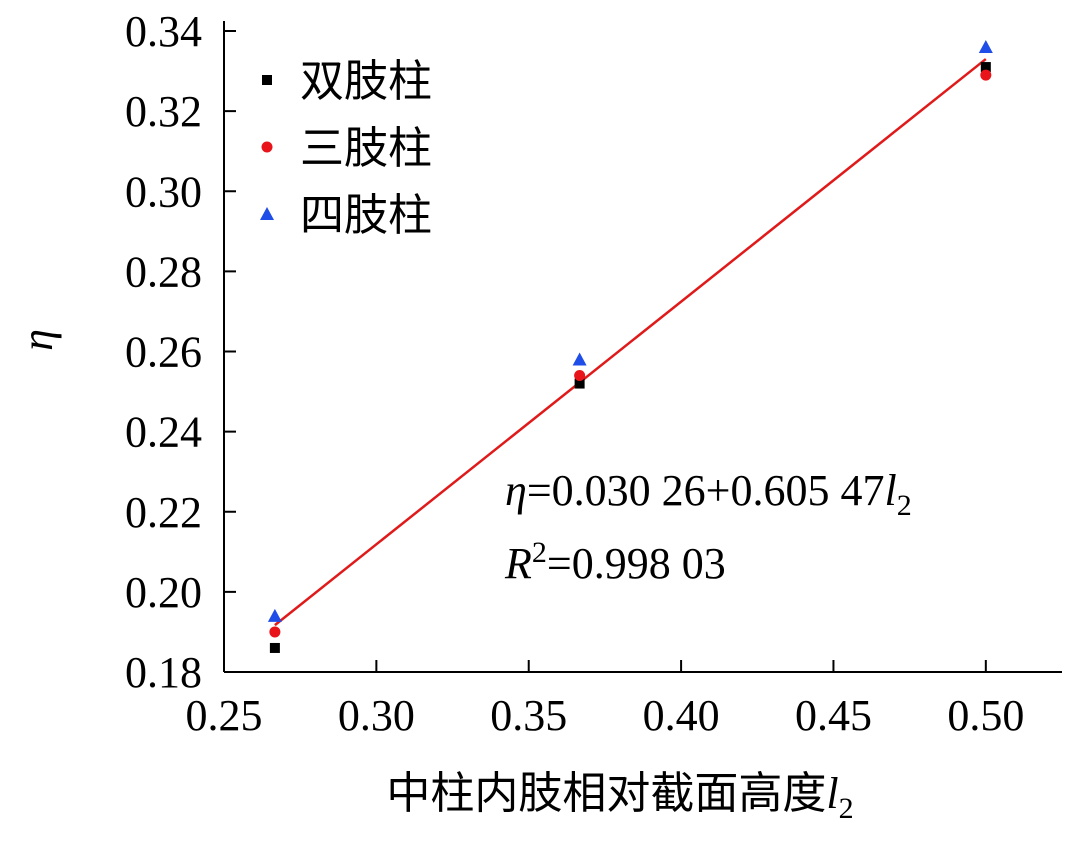 The width and height of the screenshot is (1080, 848). Describe the element at coordinates (376, 715) in the screenshot. I see `x-tick-label: 0.30` at that location.